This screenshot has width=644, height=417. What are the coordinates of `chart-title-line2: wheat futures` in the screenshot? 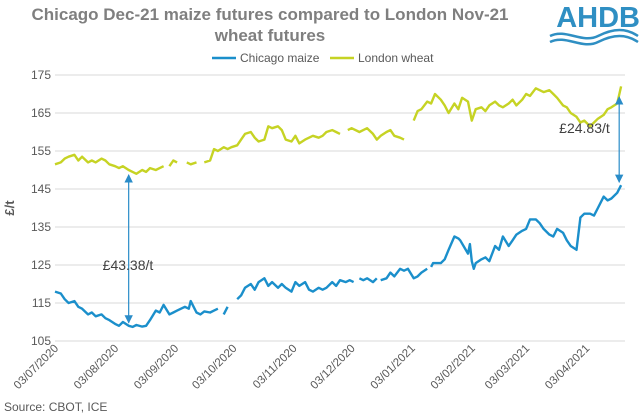 It's located at (270, 35).